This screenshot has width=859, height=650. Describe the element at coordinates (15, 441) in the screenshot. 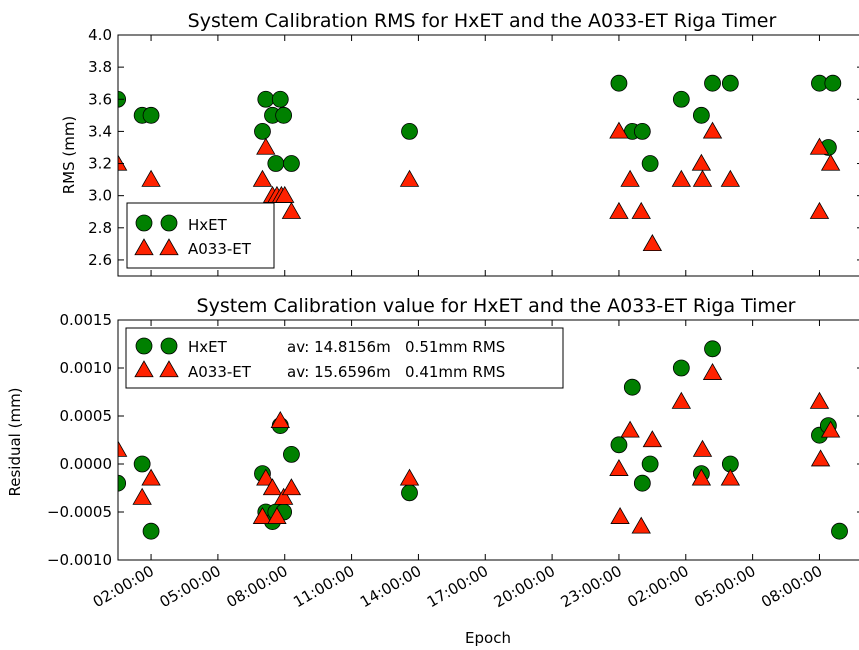

I see `residual-y-axis-label: Residual (mm)` at that location.